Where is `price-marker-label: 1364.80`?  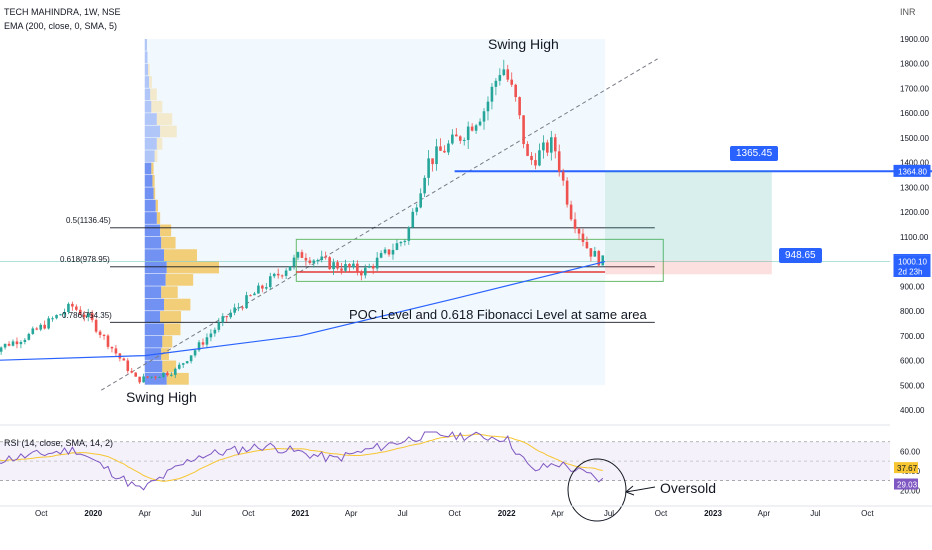
price-marker-label: 1364.80 is located at coordinates (912, 171).